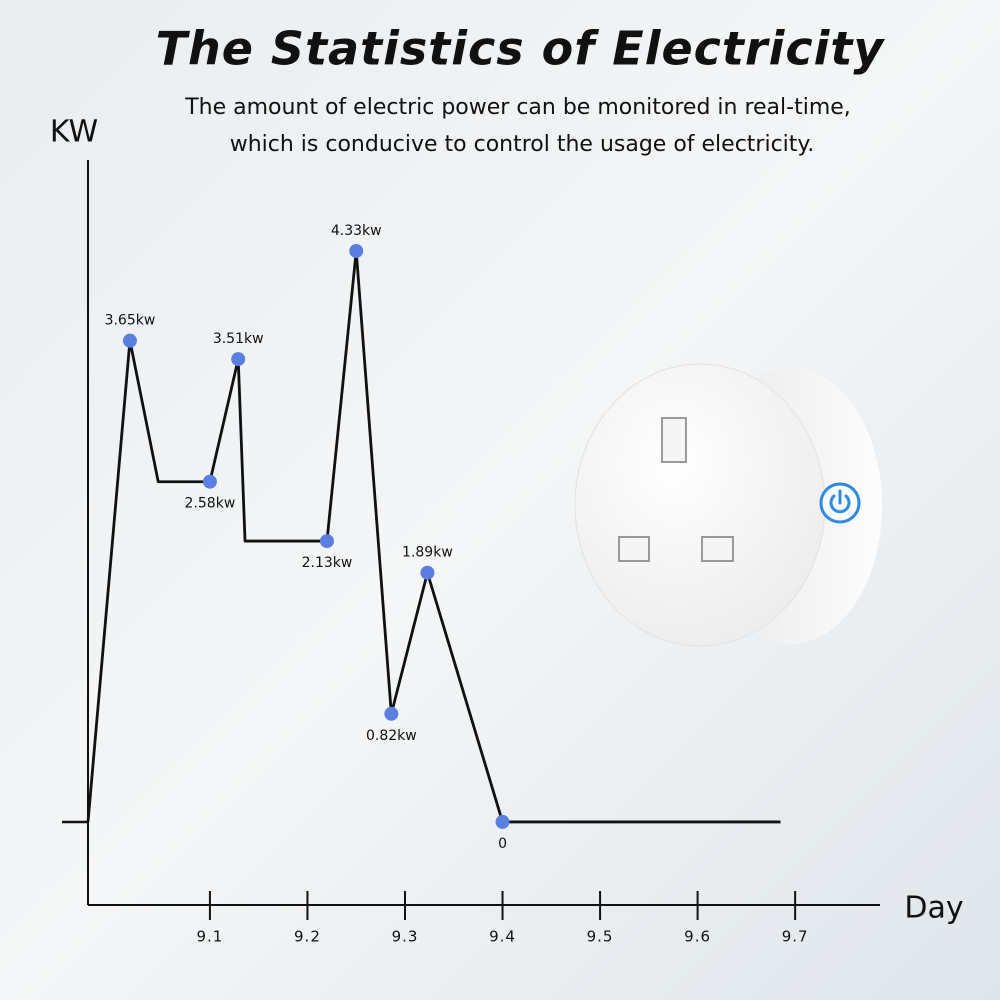 The width and height of the screenshot is (1000, 1000). What do you see at coordinates (327, 563) in the screenshot?
I see `data-label: 2.13kw` at bounding box center [327, 563].